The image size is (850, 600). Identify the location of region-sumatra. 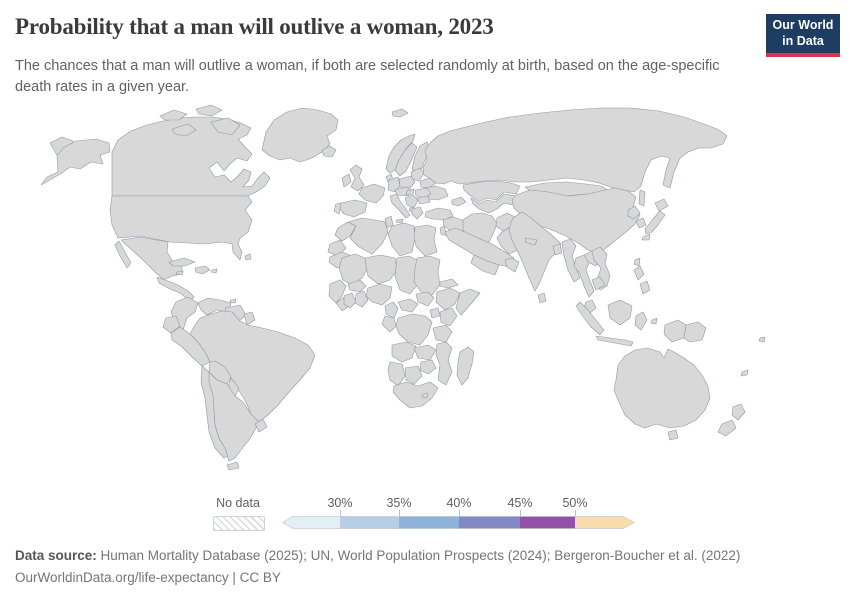
(590, 318).